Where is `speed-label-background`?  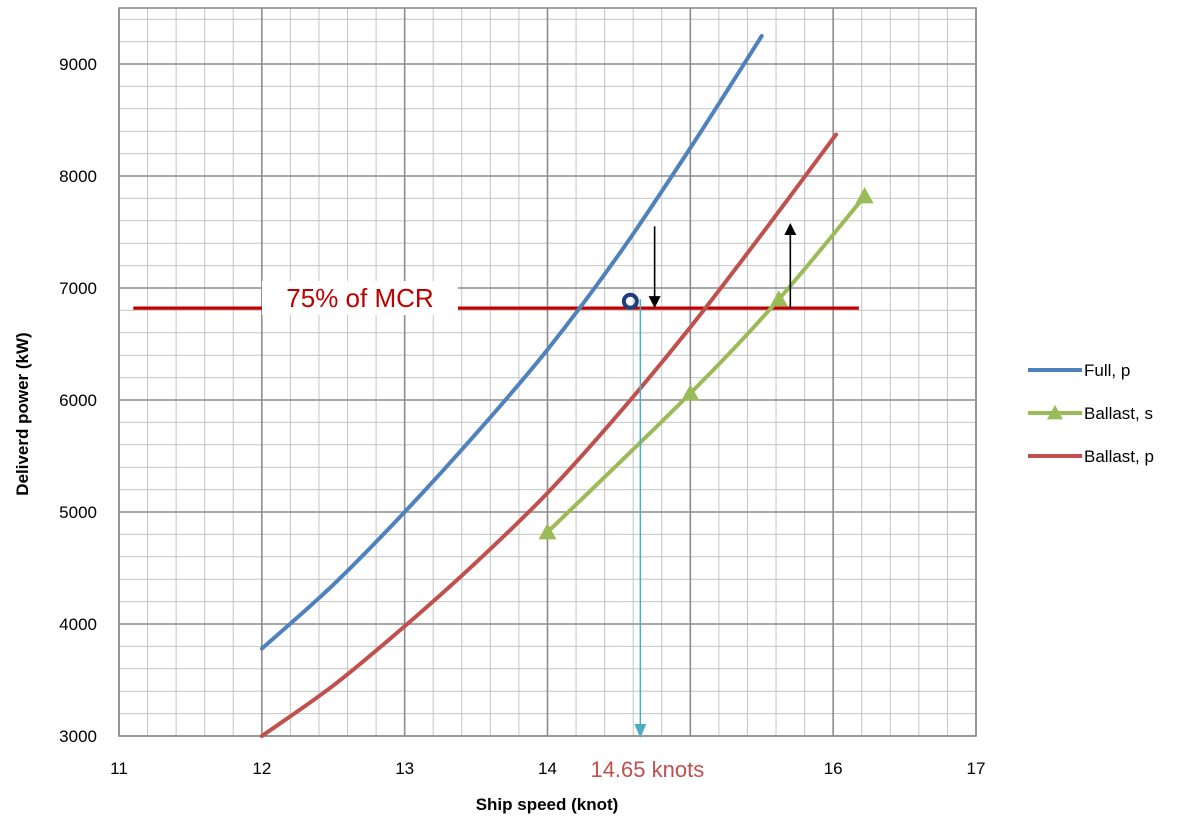 speed-label-background is located at coordinates (660, 767).